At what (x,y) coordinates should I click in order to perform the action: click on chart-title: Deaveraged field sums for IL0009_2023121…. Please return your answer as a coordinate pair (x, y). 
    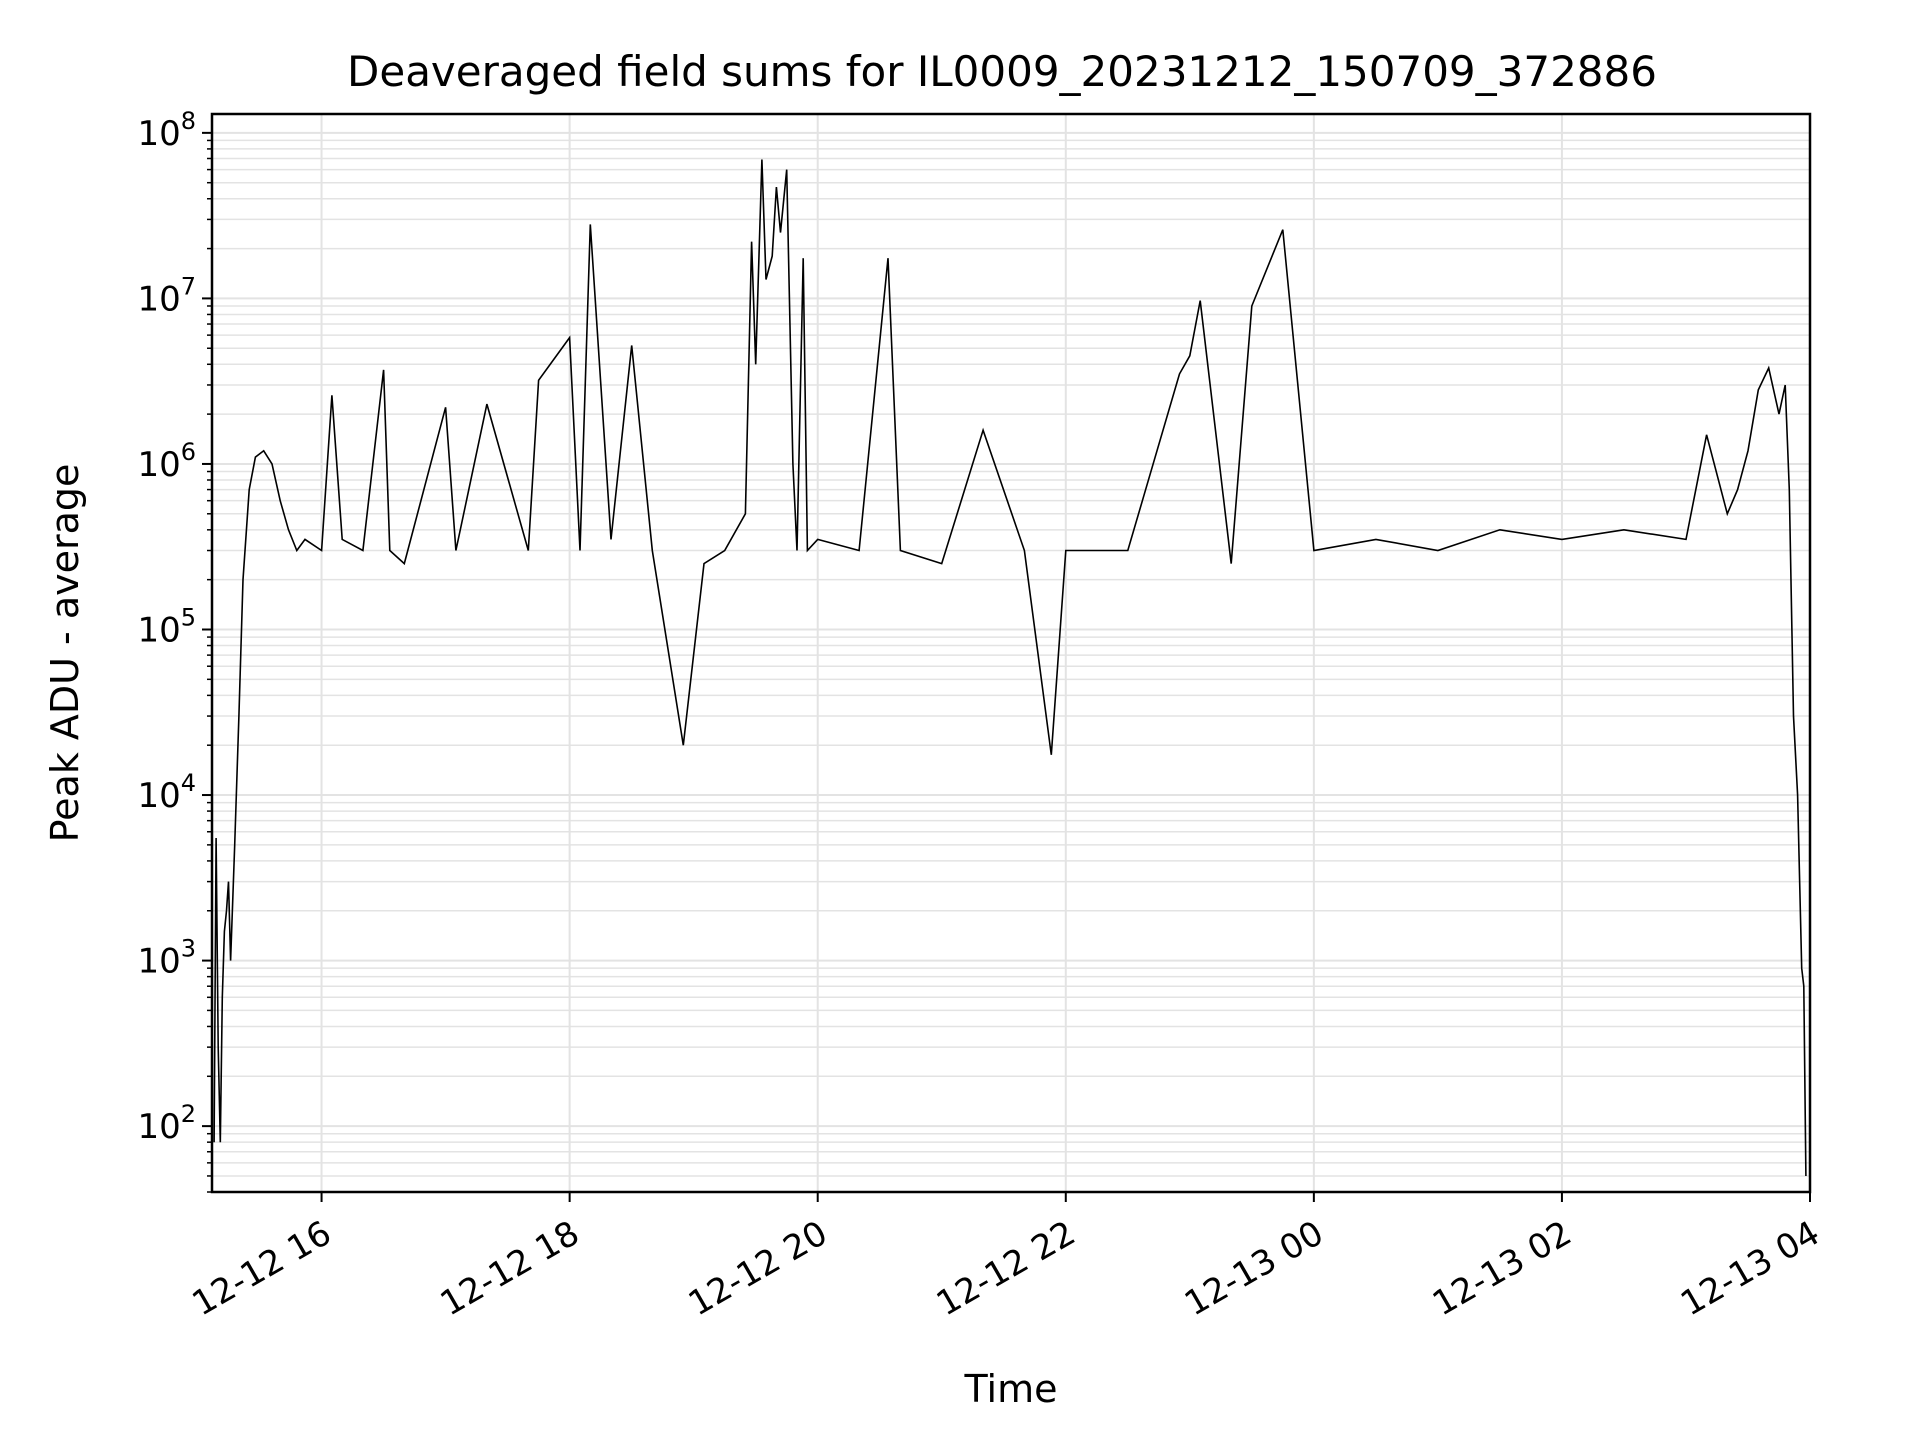
    Looking at the image, I should click on (1002, 71).